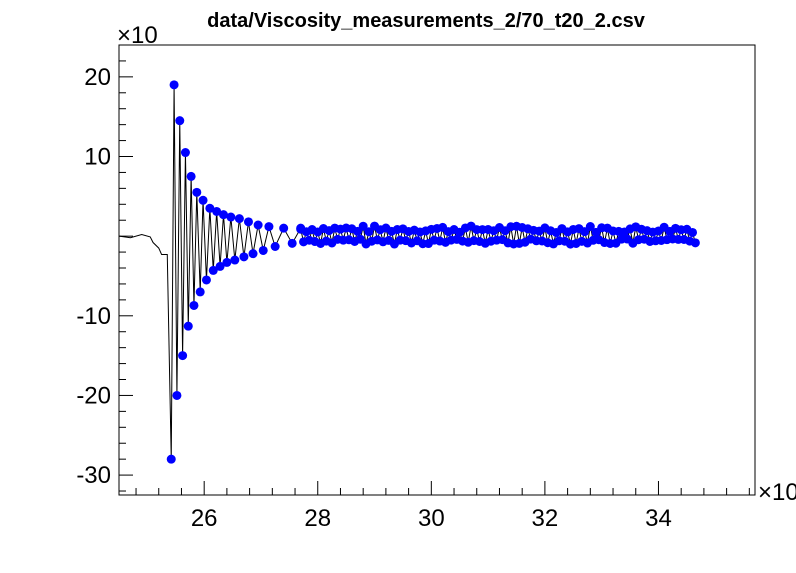 The width and height of the screenshot is (796, 573). Describe the element at coordinates (97, 77) in the screenshot. I see `y-tick-label: 20` at that location.